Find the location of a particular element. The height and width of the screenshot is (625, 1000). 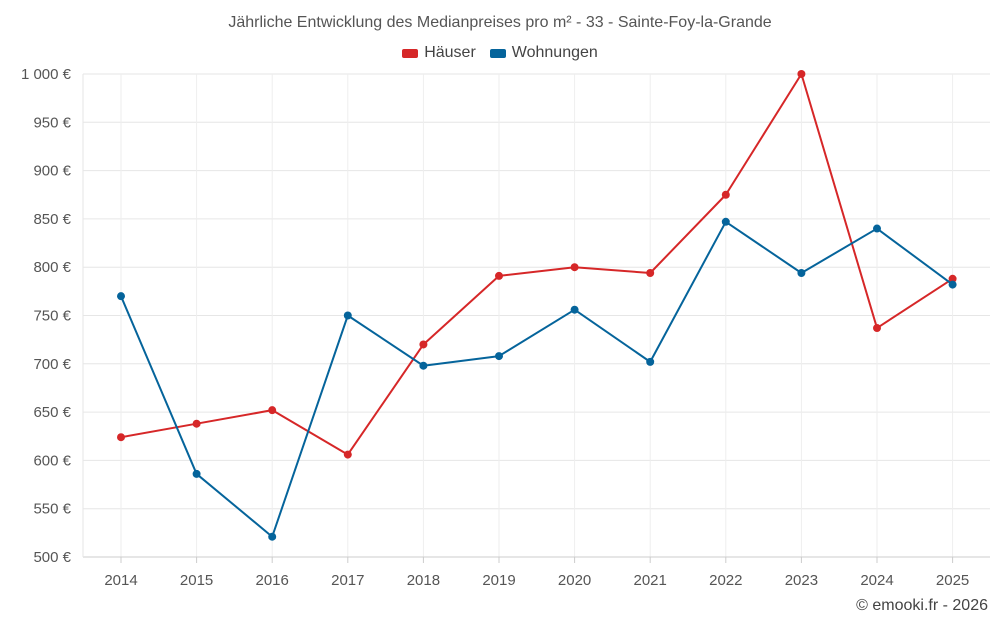

x-tick-label: 2017 is located at coordinates (347, 580).